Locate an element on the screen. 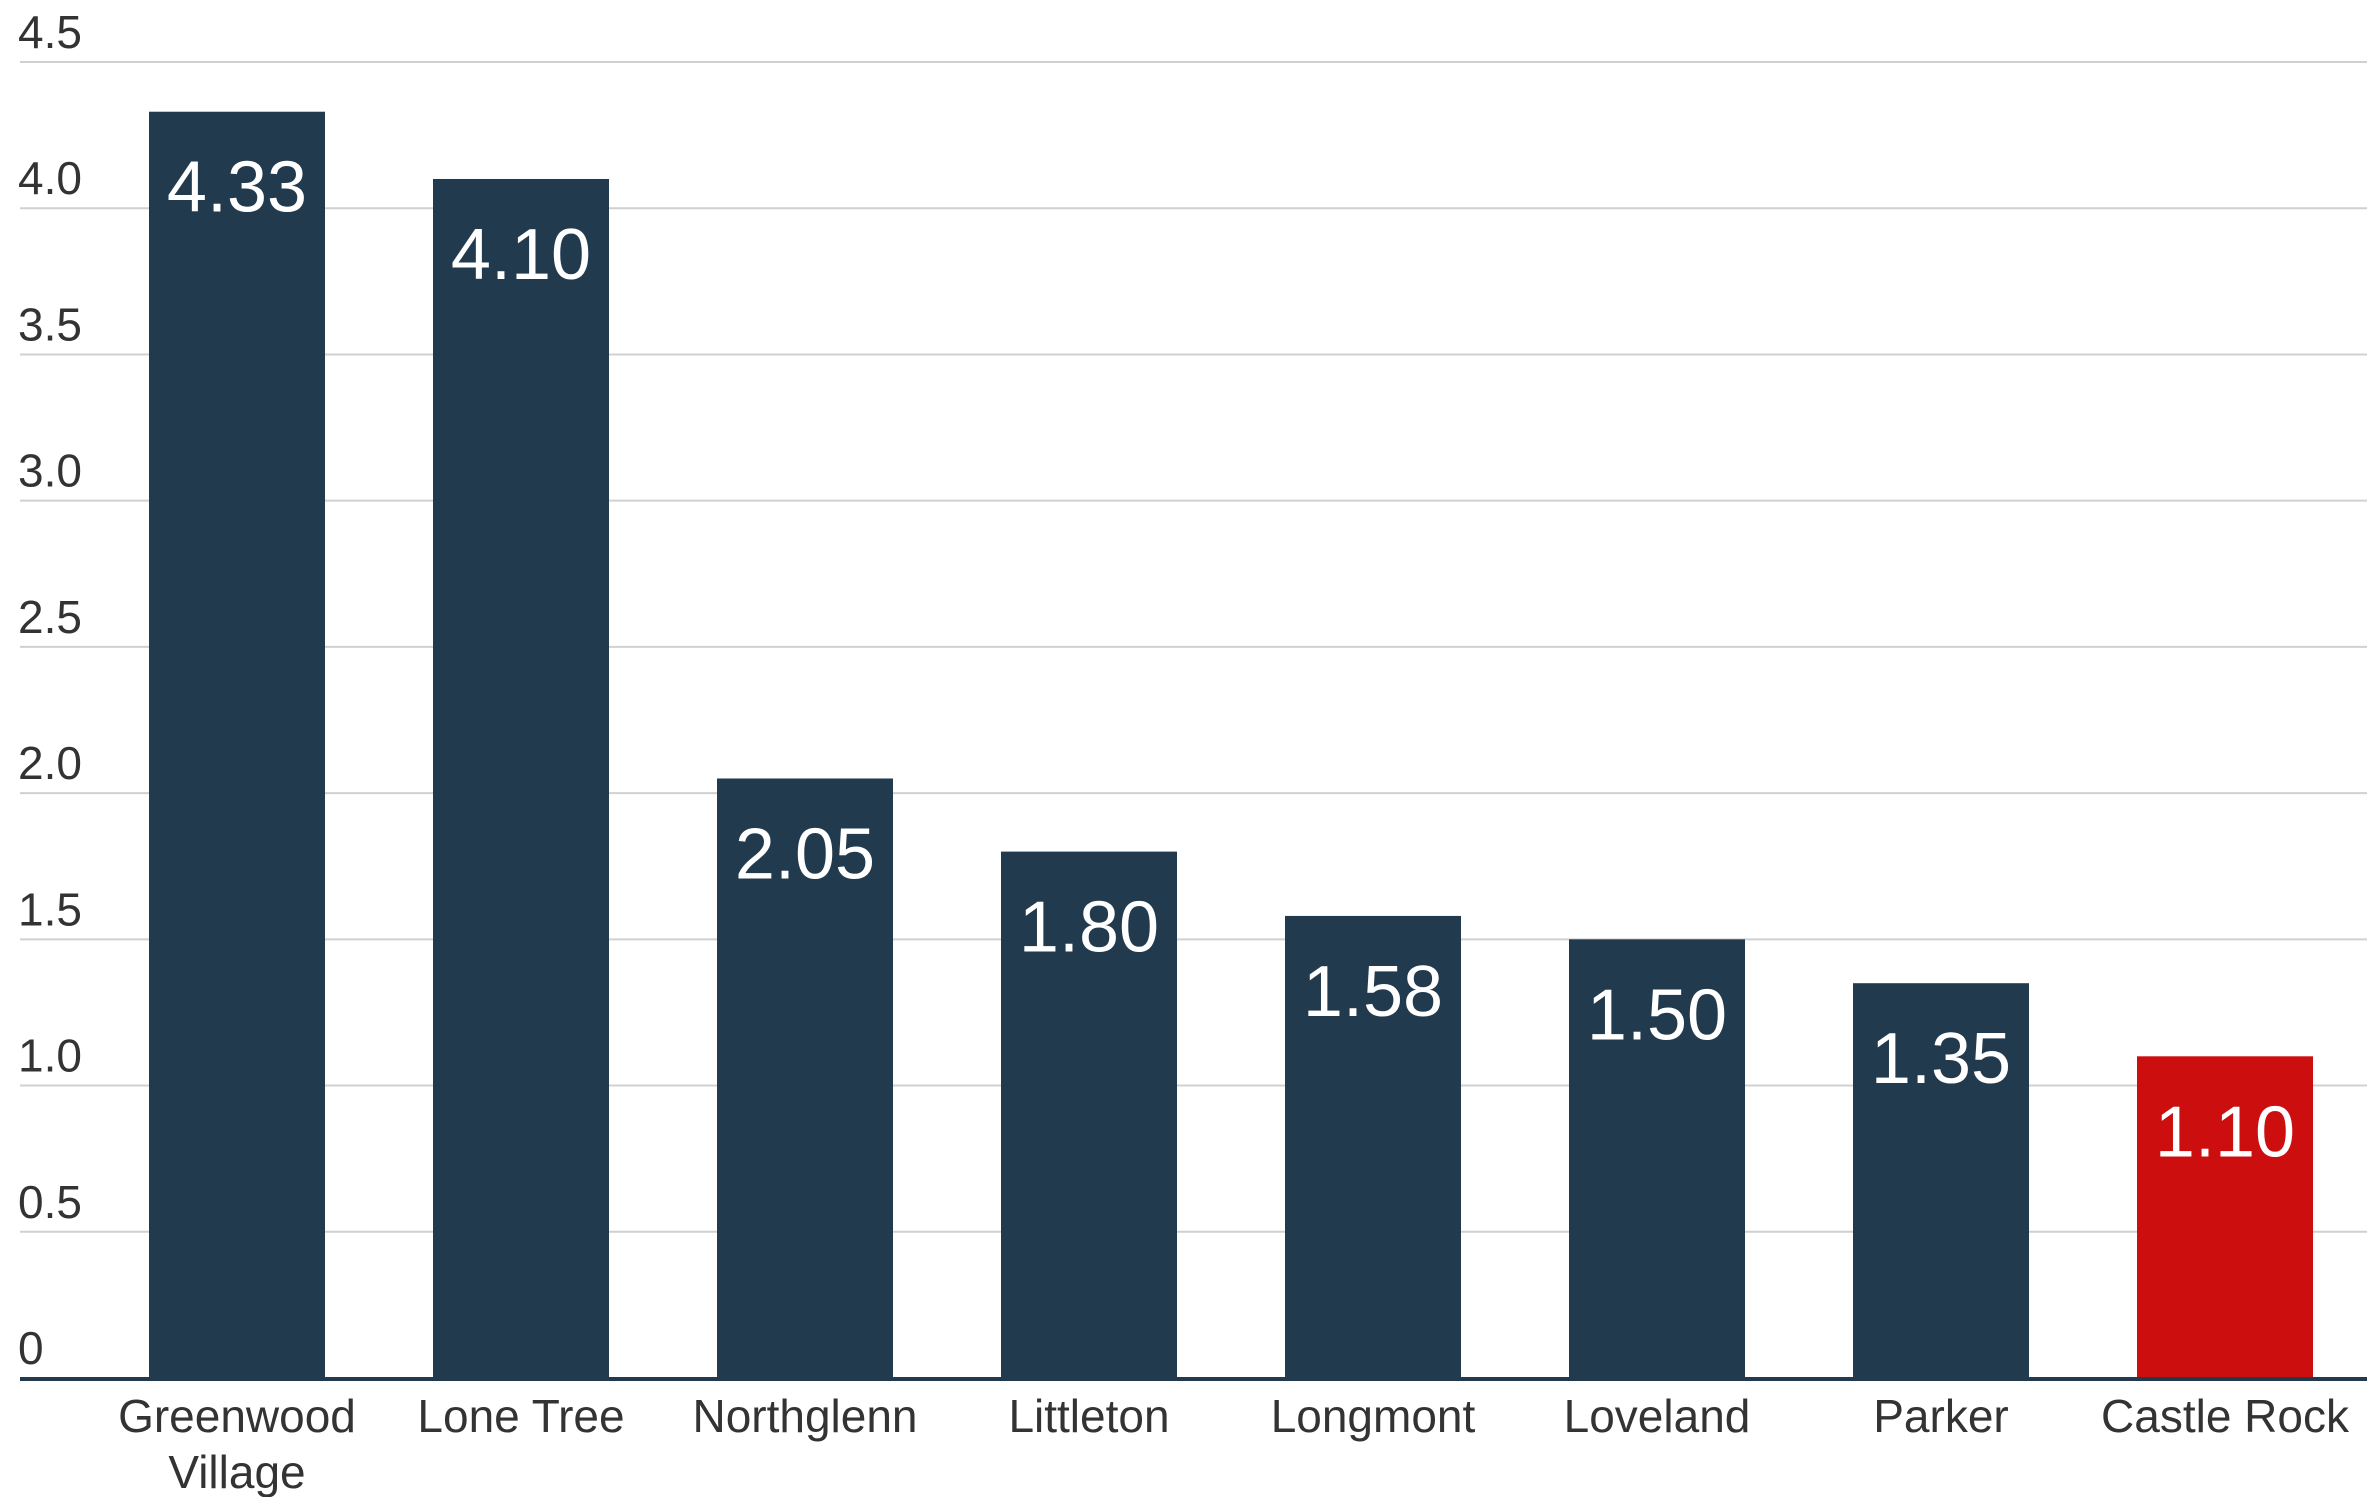  y-tick-label: 1.0 is located at coordinates (50, 1056).